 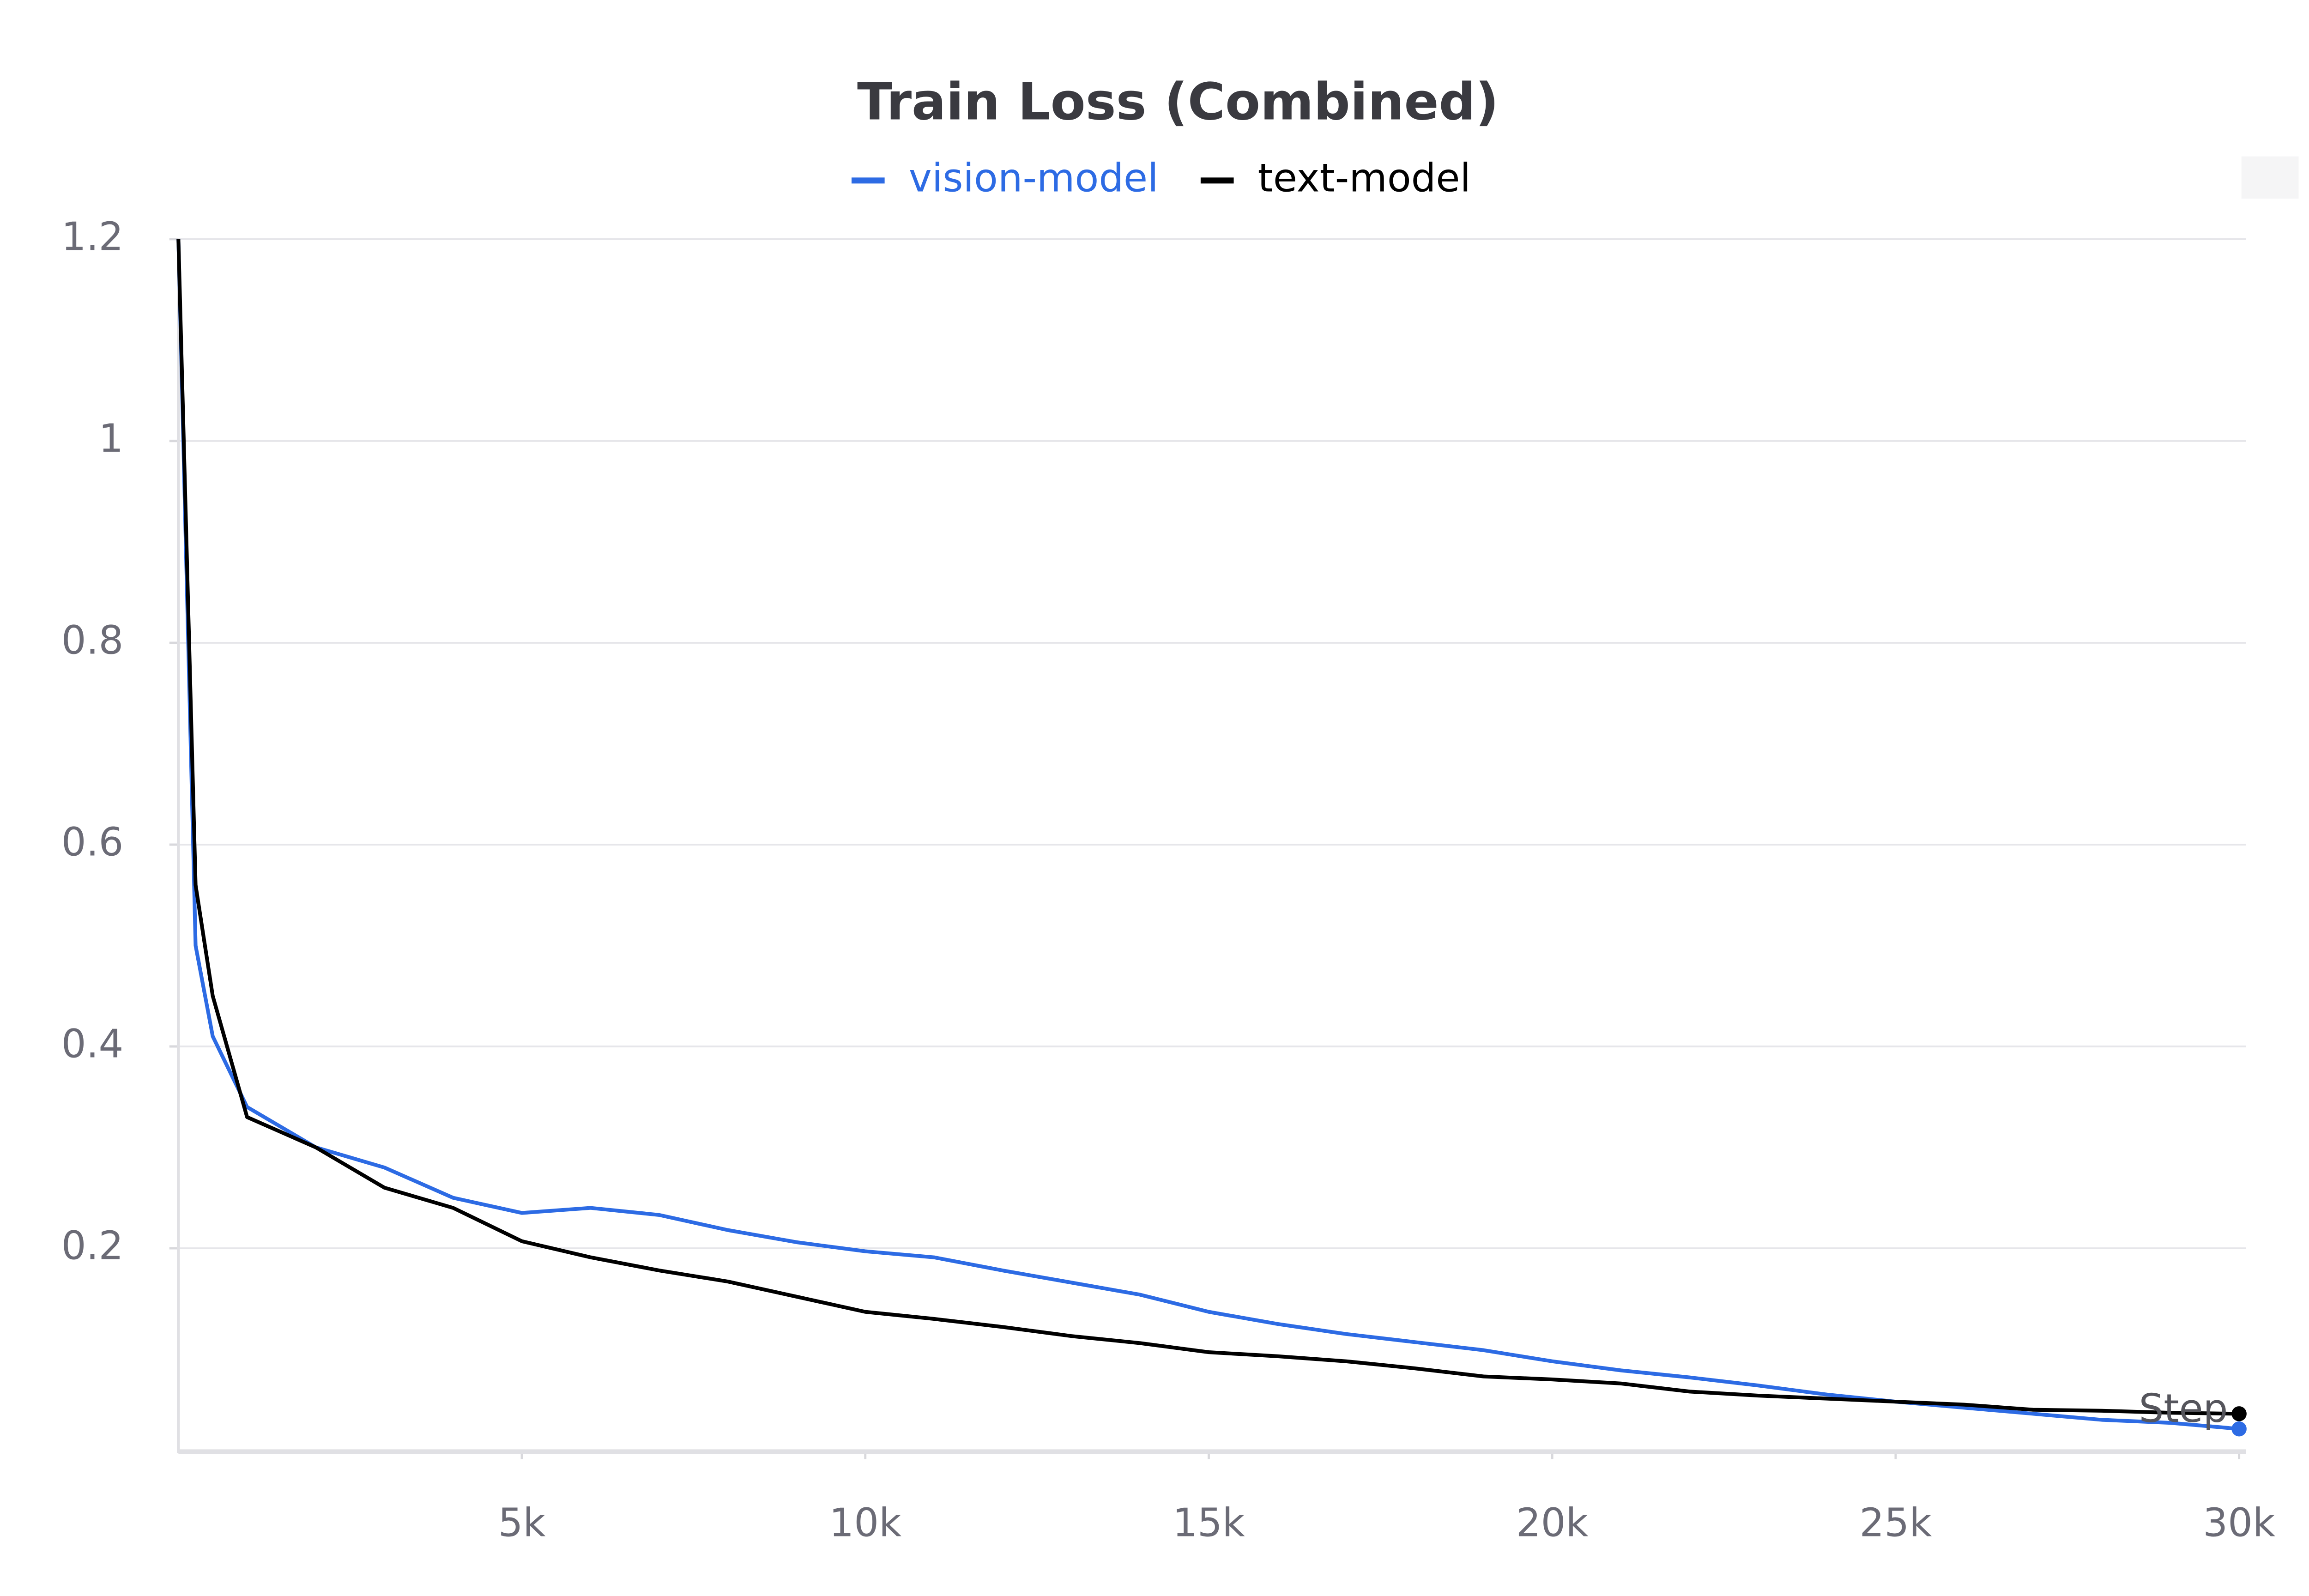 What do you see at coordinates (1896, 1522) in the screenshot?
I see `x-tick-label: 25k` at bounding box center [1896, 1522].